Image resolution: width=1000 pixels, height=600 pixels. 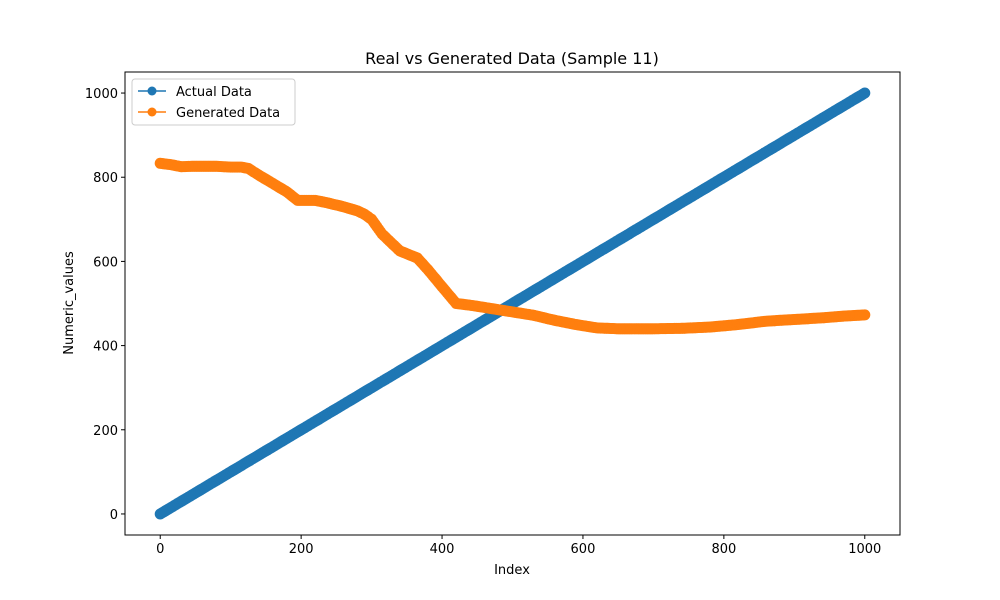 What do you see at coordinates (512, 570) in the screenshot?
I see `x-axis-label: Index` at bounding box center [512, 570].